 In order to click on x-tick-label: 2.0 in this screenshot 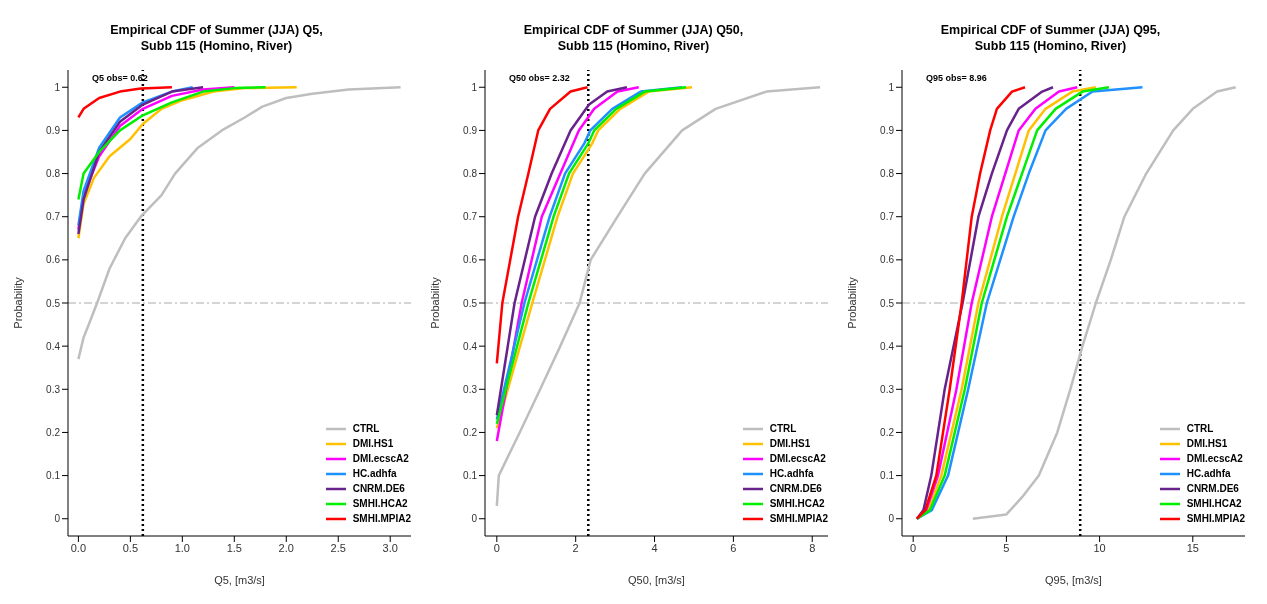, I will do `click(286, 547)`.